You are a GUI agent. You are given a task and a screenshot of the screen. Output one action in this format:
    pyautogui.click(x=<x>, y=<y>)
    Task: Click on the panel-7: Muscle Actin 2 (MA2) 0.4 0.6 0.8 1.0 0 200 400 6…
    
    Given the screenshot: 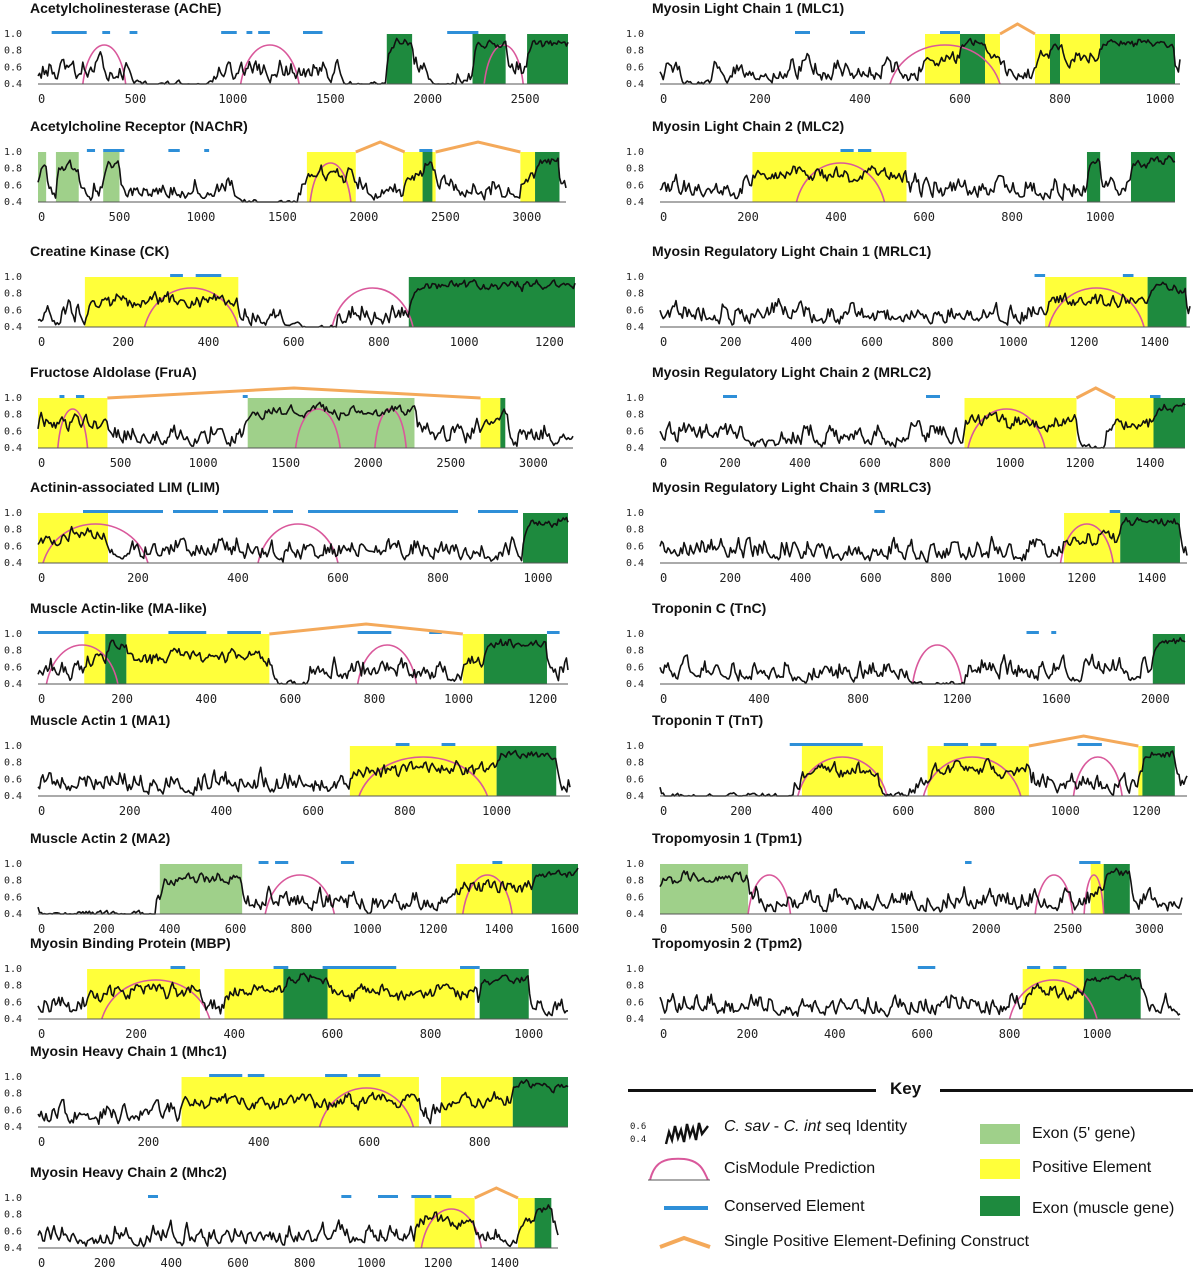 What is the action you would take?
    pyautogui.click(x=291, y=883)
    